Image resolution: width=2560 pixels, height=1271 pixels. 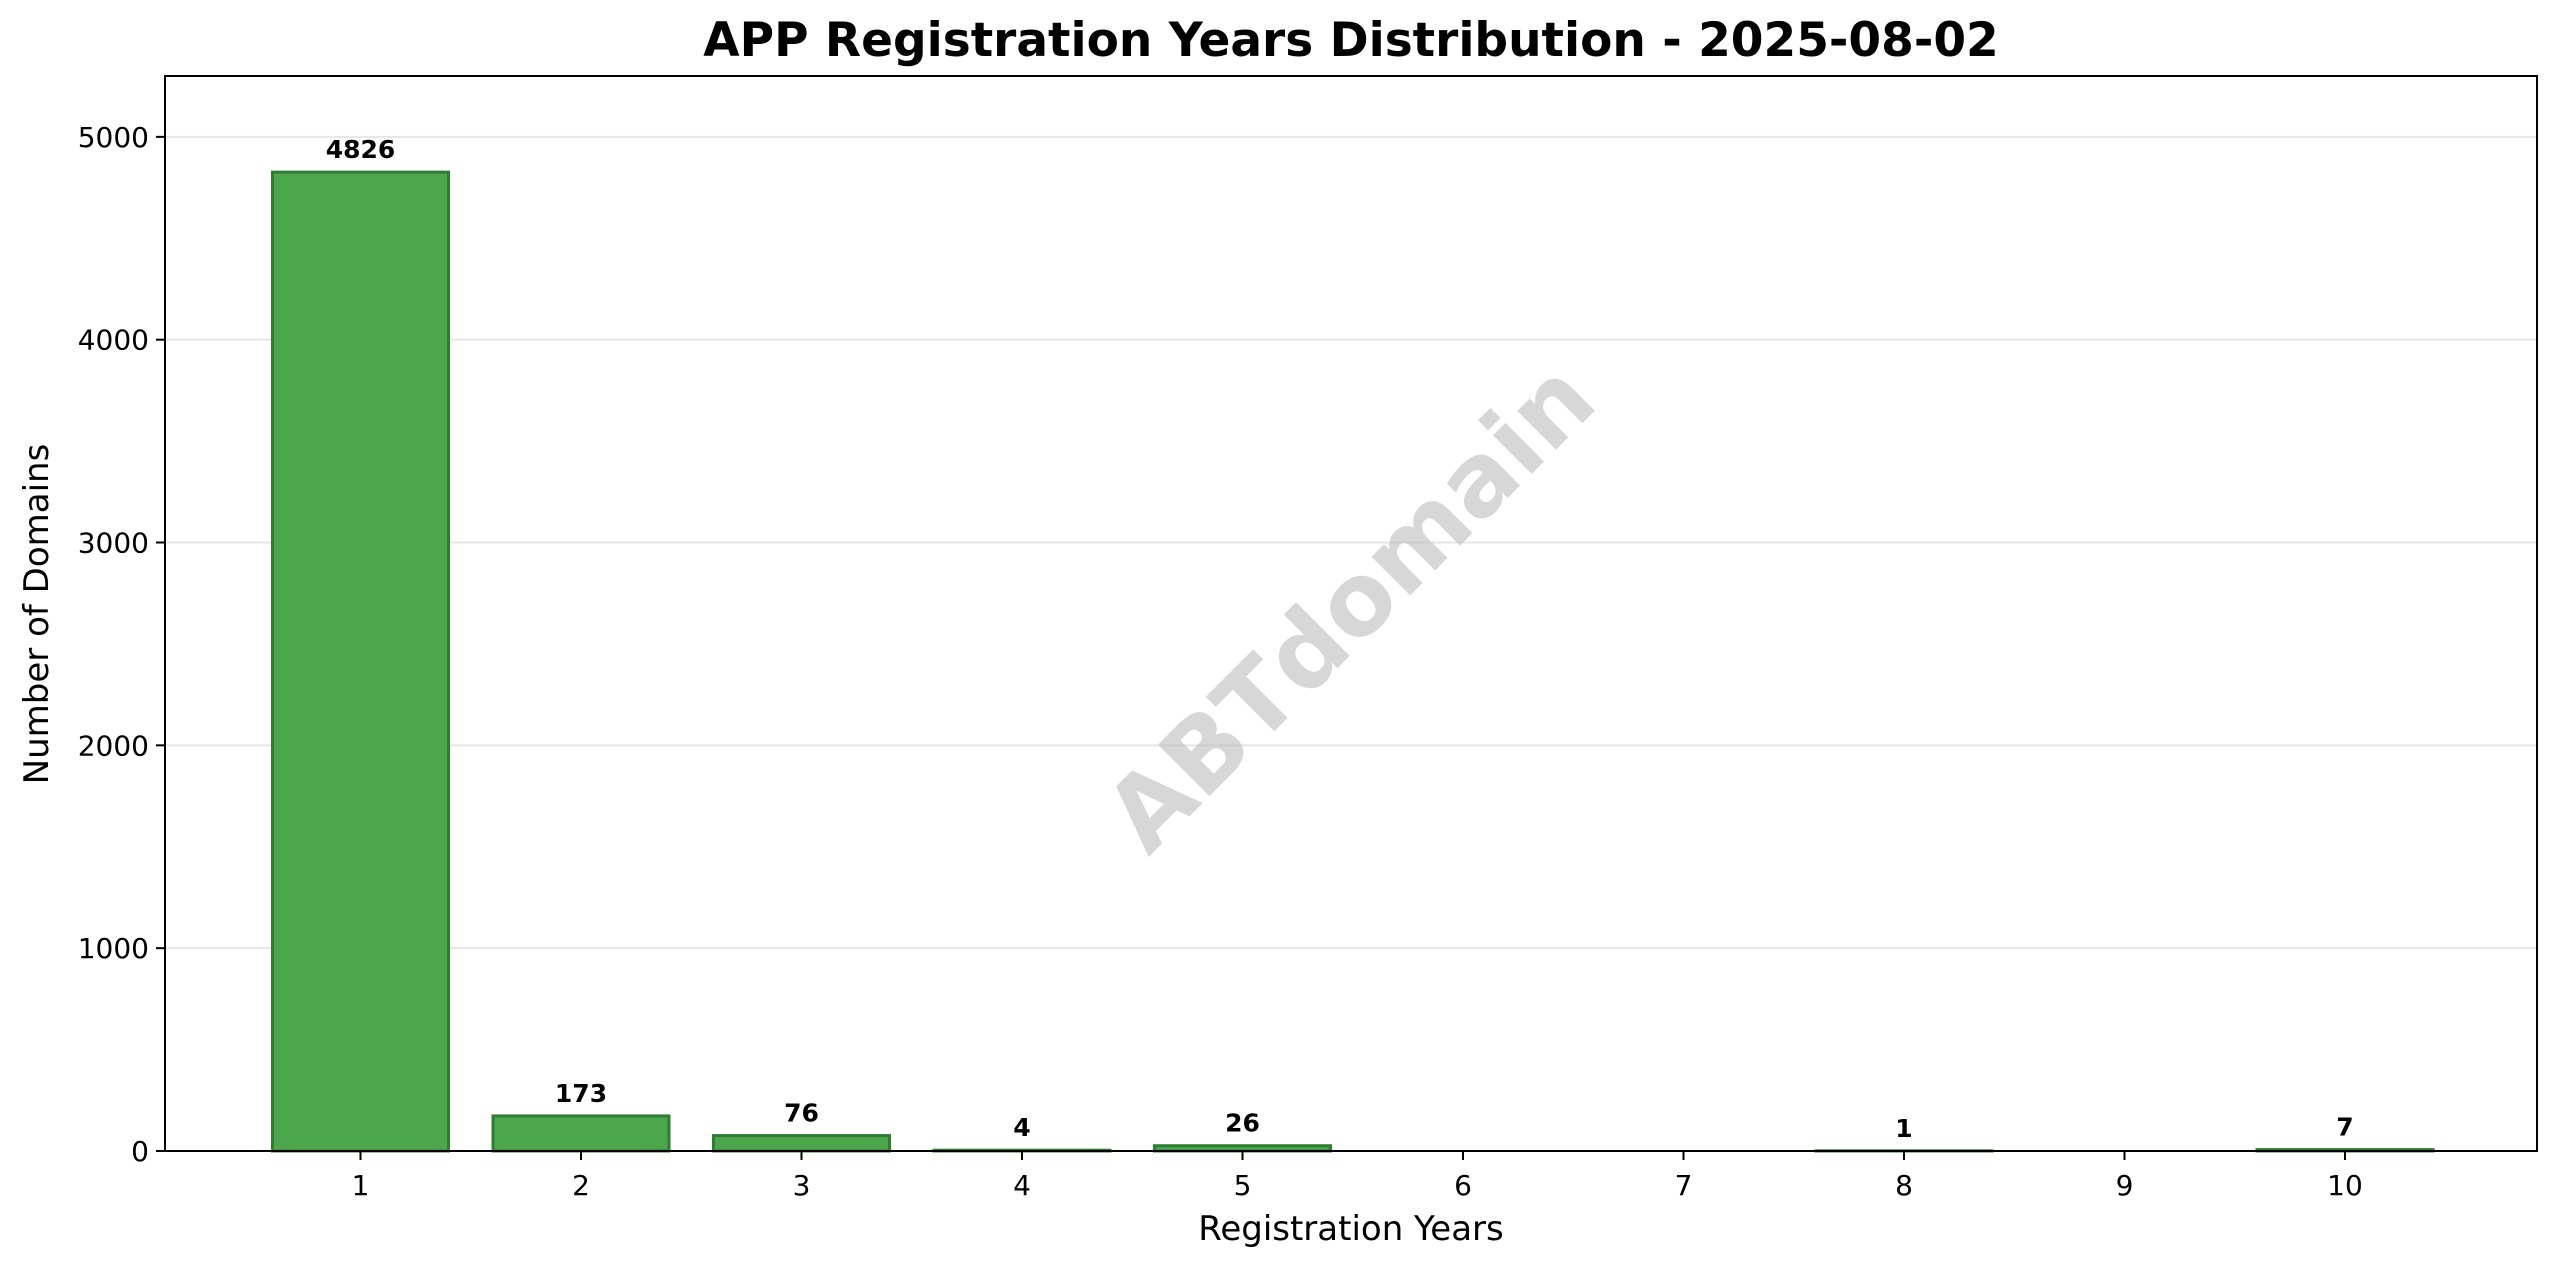 What do you see at coordinates (1022, 1185) in the screenshot?
I see `x-tick-label-4: 4` at bounding box center [1022, 1185].